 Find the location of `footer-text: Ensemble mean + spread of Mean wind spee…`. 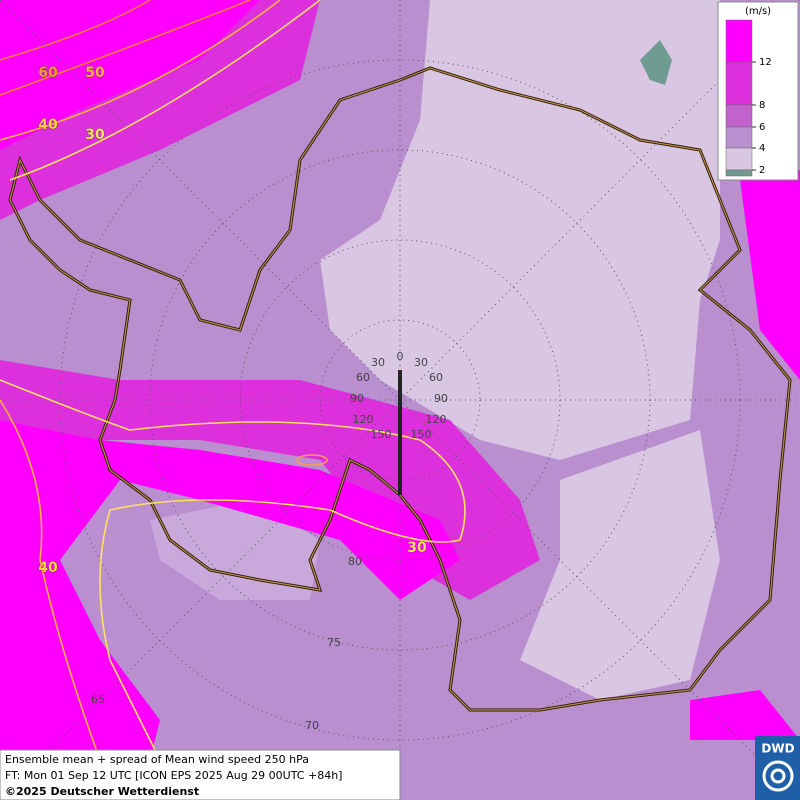

footer-text: Ensemble mean + spread of Mean wind spee… is located at coordinates (157, 759).